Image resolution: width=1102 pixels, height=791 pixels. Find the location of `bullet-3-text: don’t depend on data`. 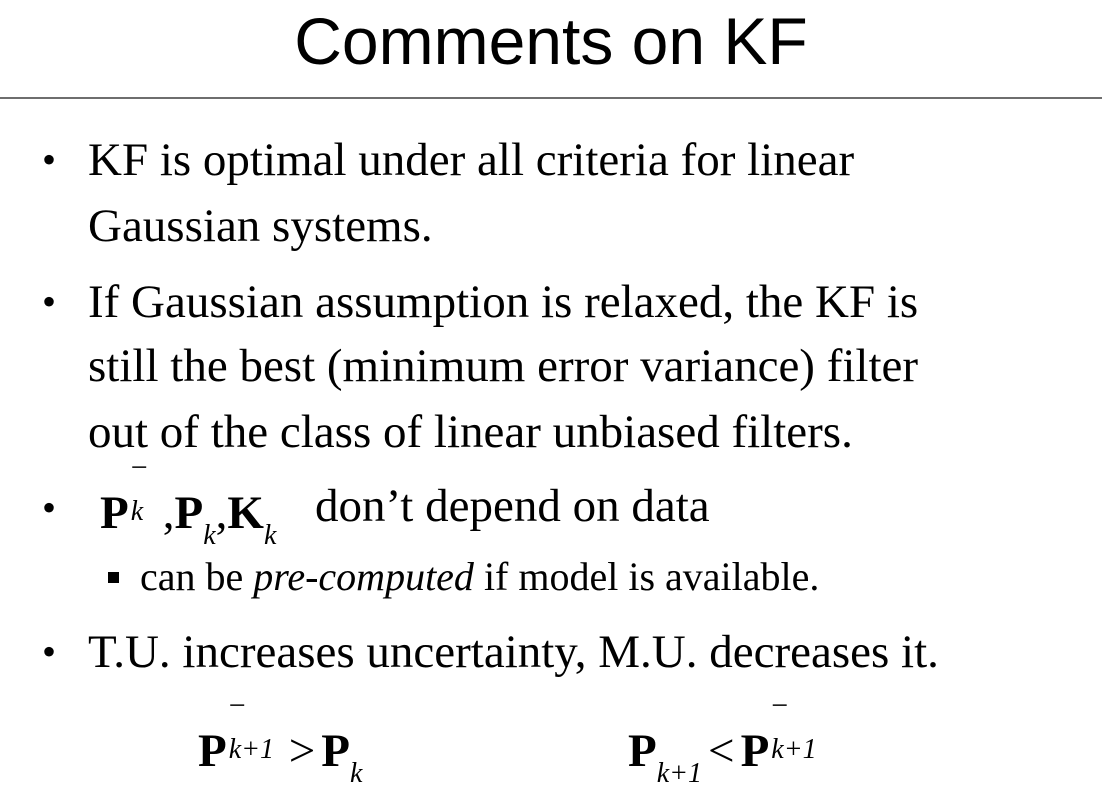

bullet-3-text: don’t depend on data is located at coordinates (512, 506).